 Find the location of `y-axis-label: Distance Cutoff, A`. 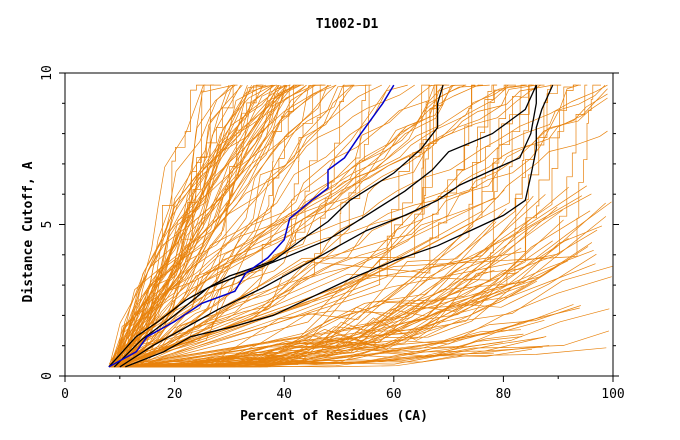

y-axis-label: Distance Cutoff, A is located at coordinates (28, 231).